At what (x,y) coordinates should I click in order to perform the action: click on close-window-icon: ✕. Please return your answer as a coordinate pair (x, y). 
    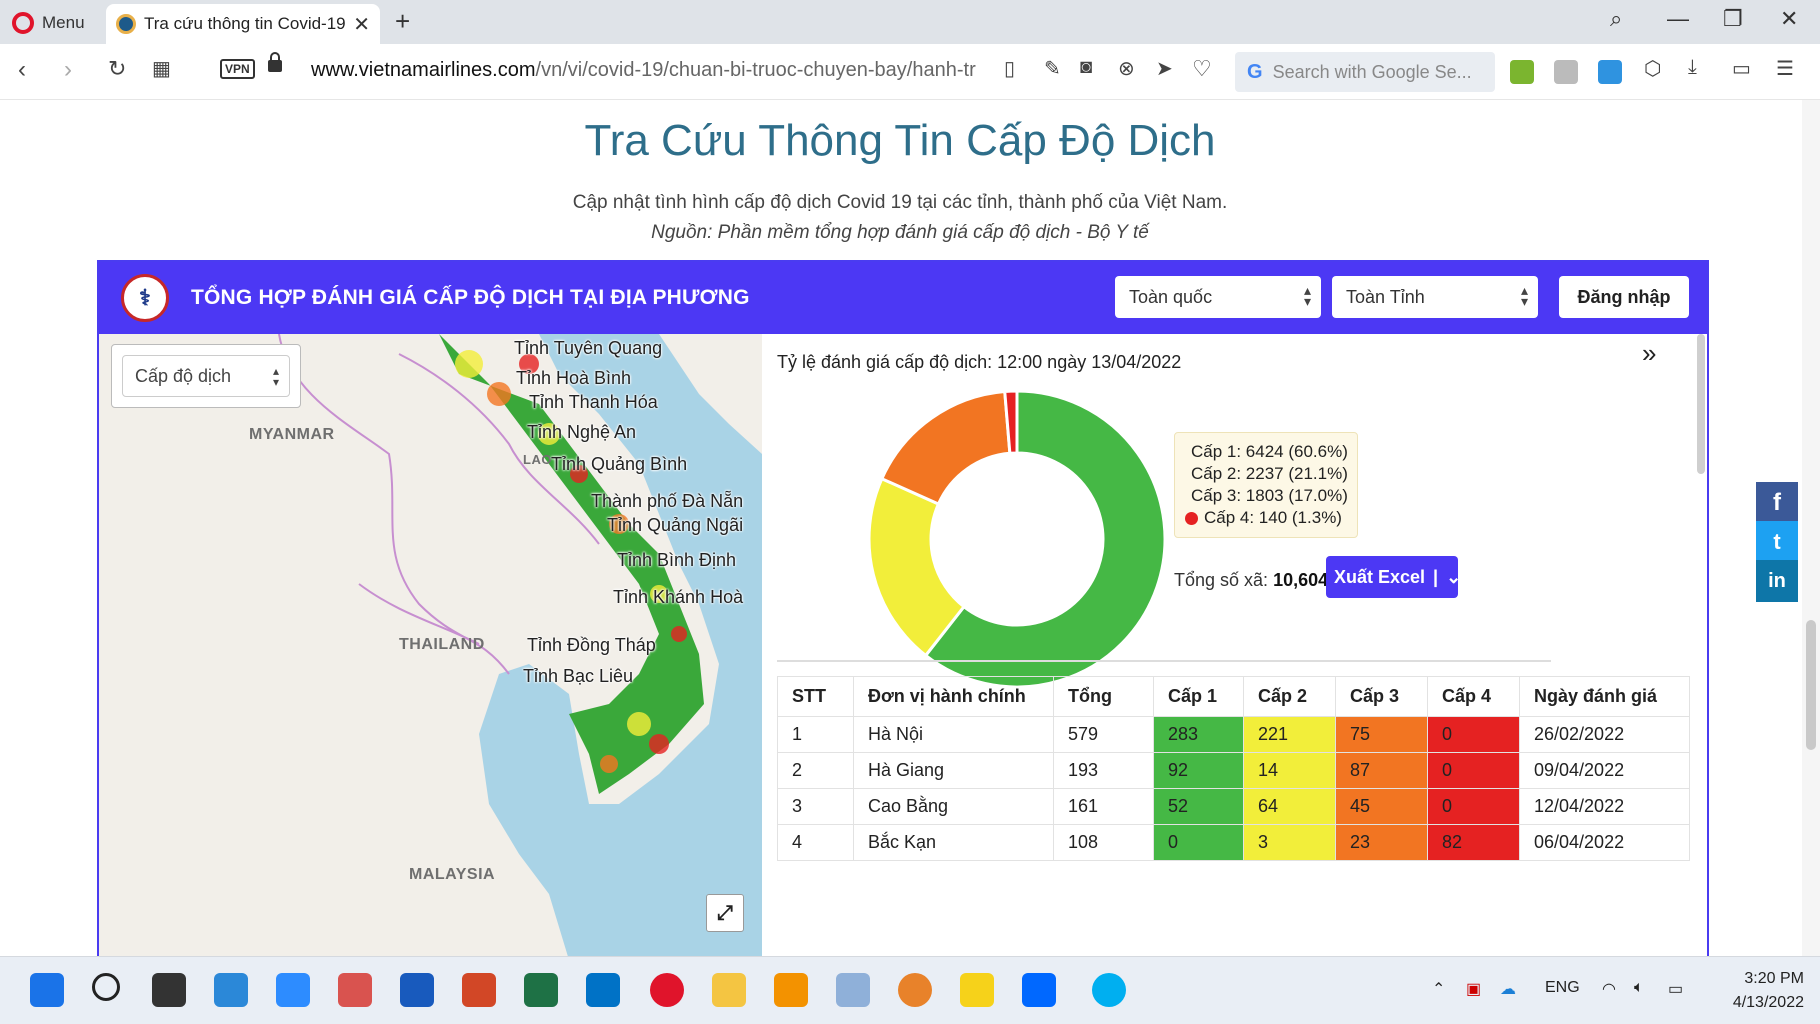
    Looking at the image, I should click on (1789, 18).